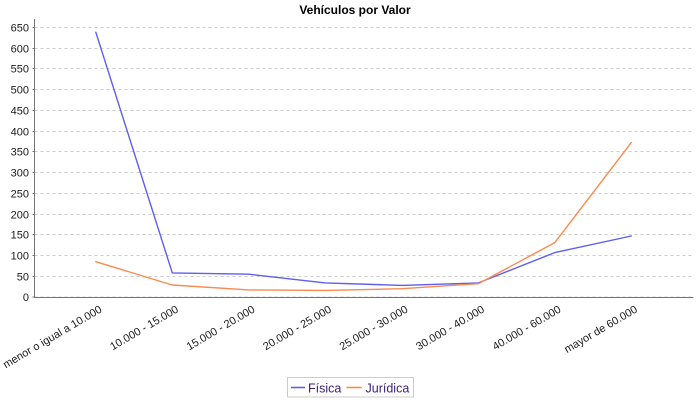 This screenshot has width=700, height=405. What do you see at coordinates (20, 28) in the screenshot?
I see `svg-text: 650` at bounding box center [20, 28].